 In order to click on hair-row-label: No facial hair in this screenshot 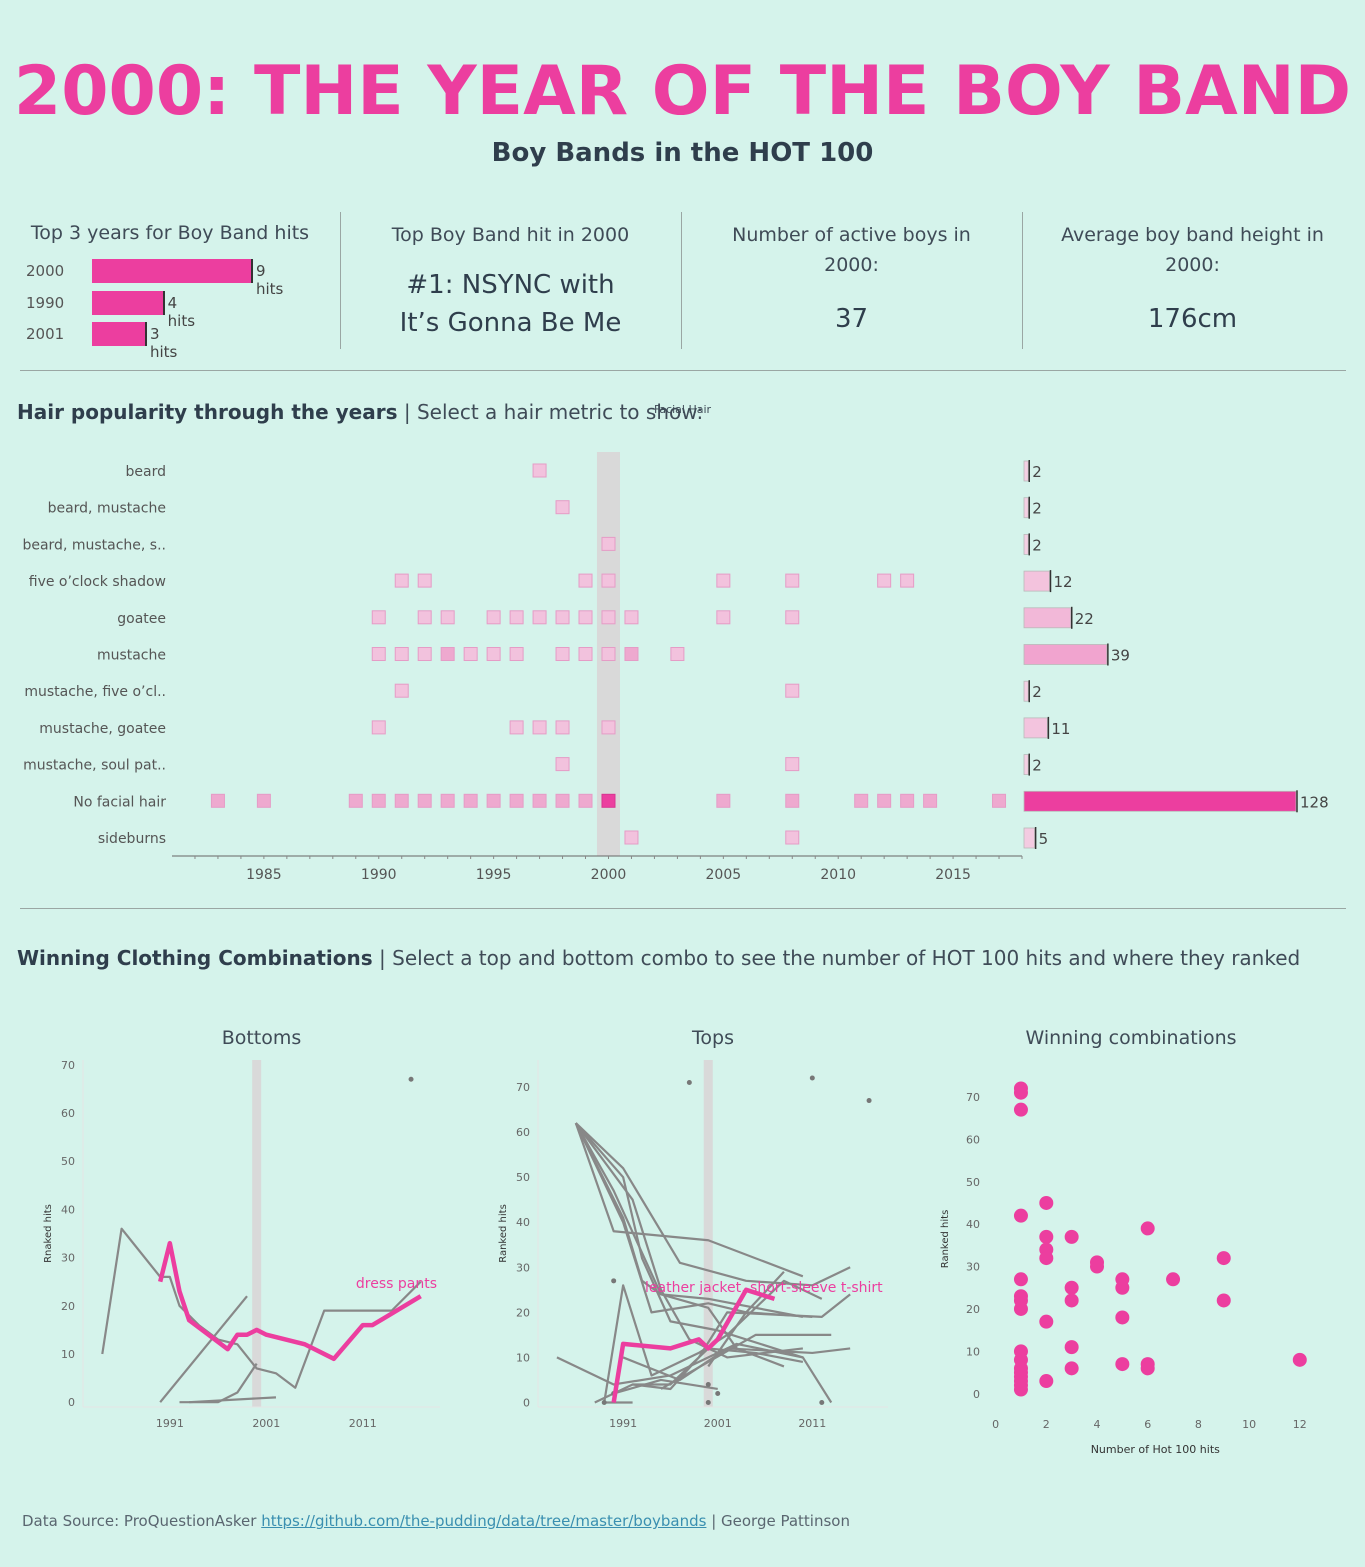, I will do `click(119, 802)`.